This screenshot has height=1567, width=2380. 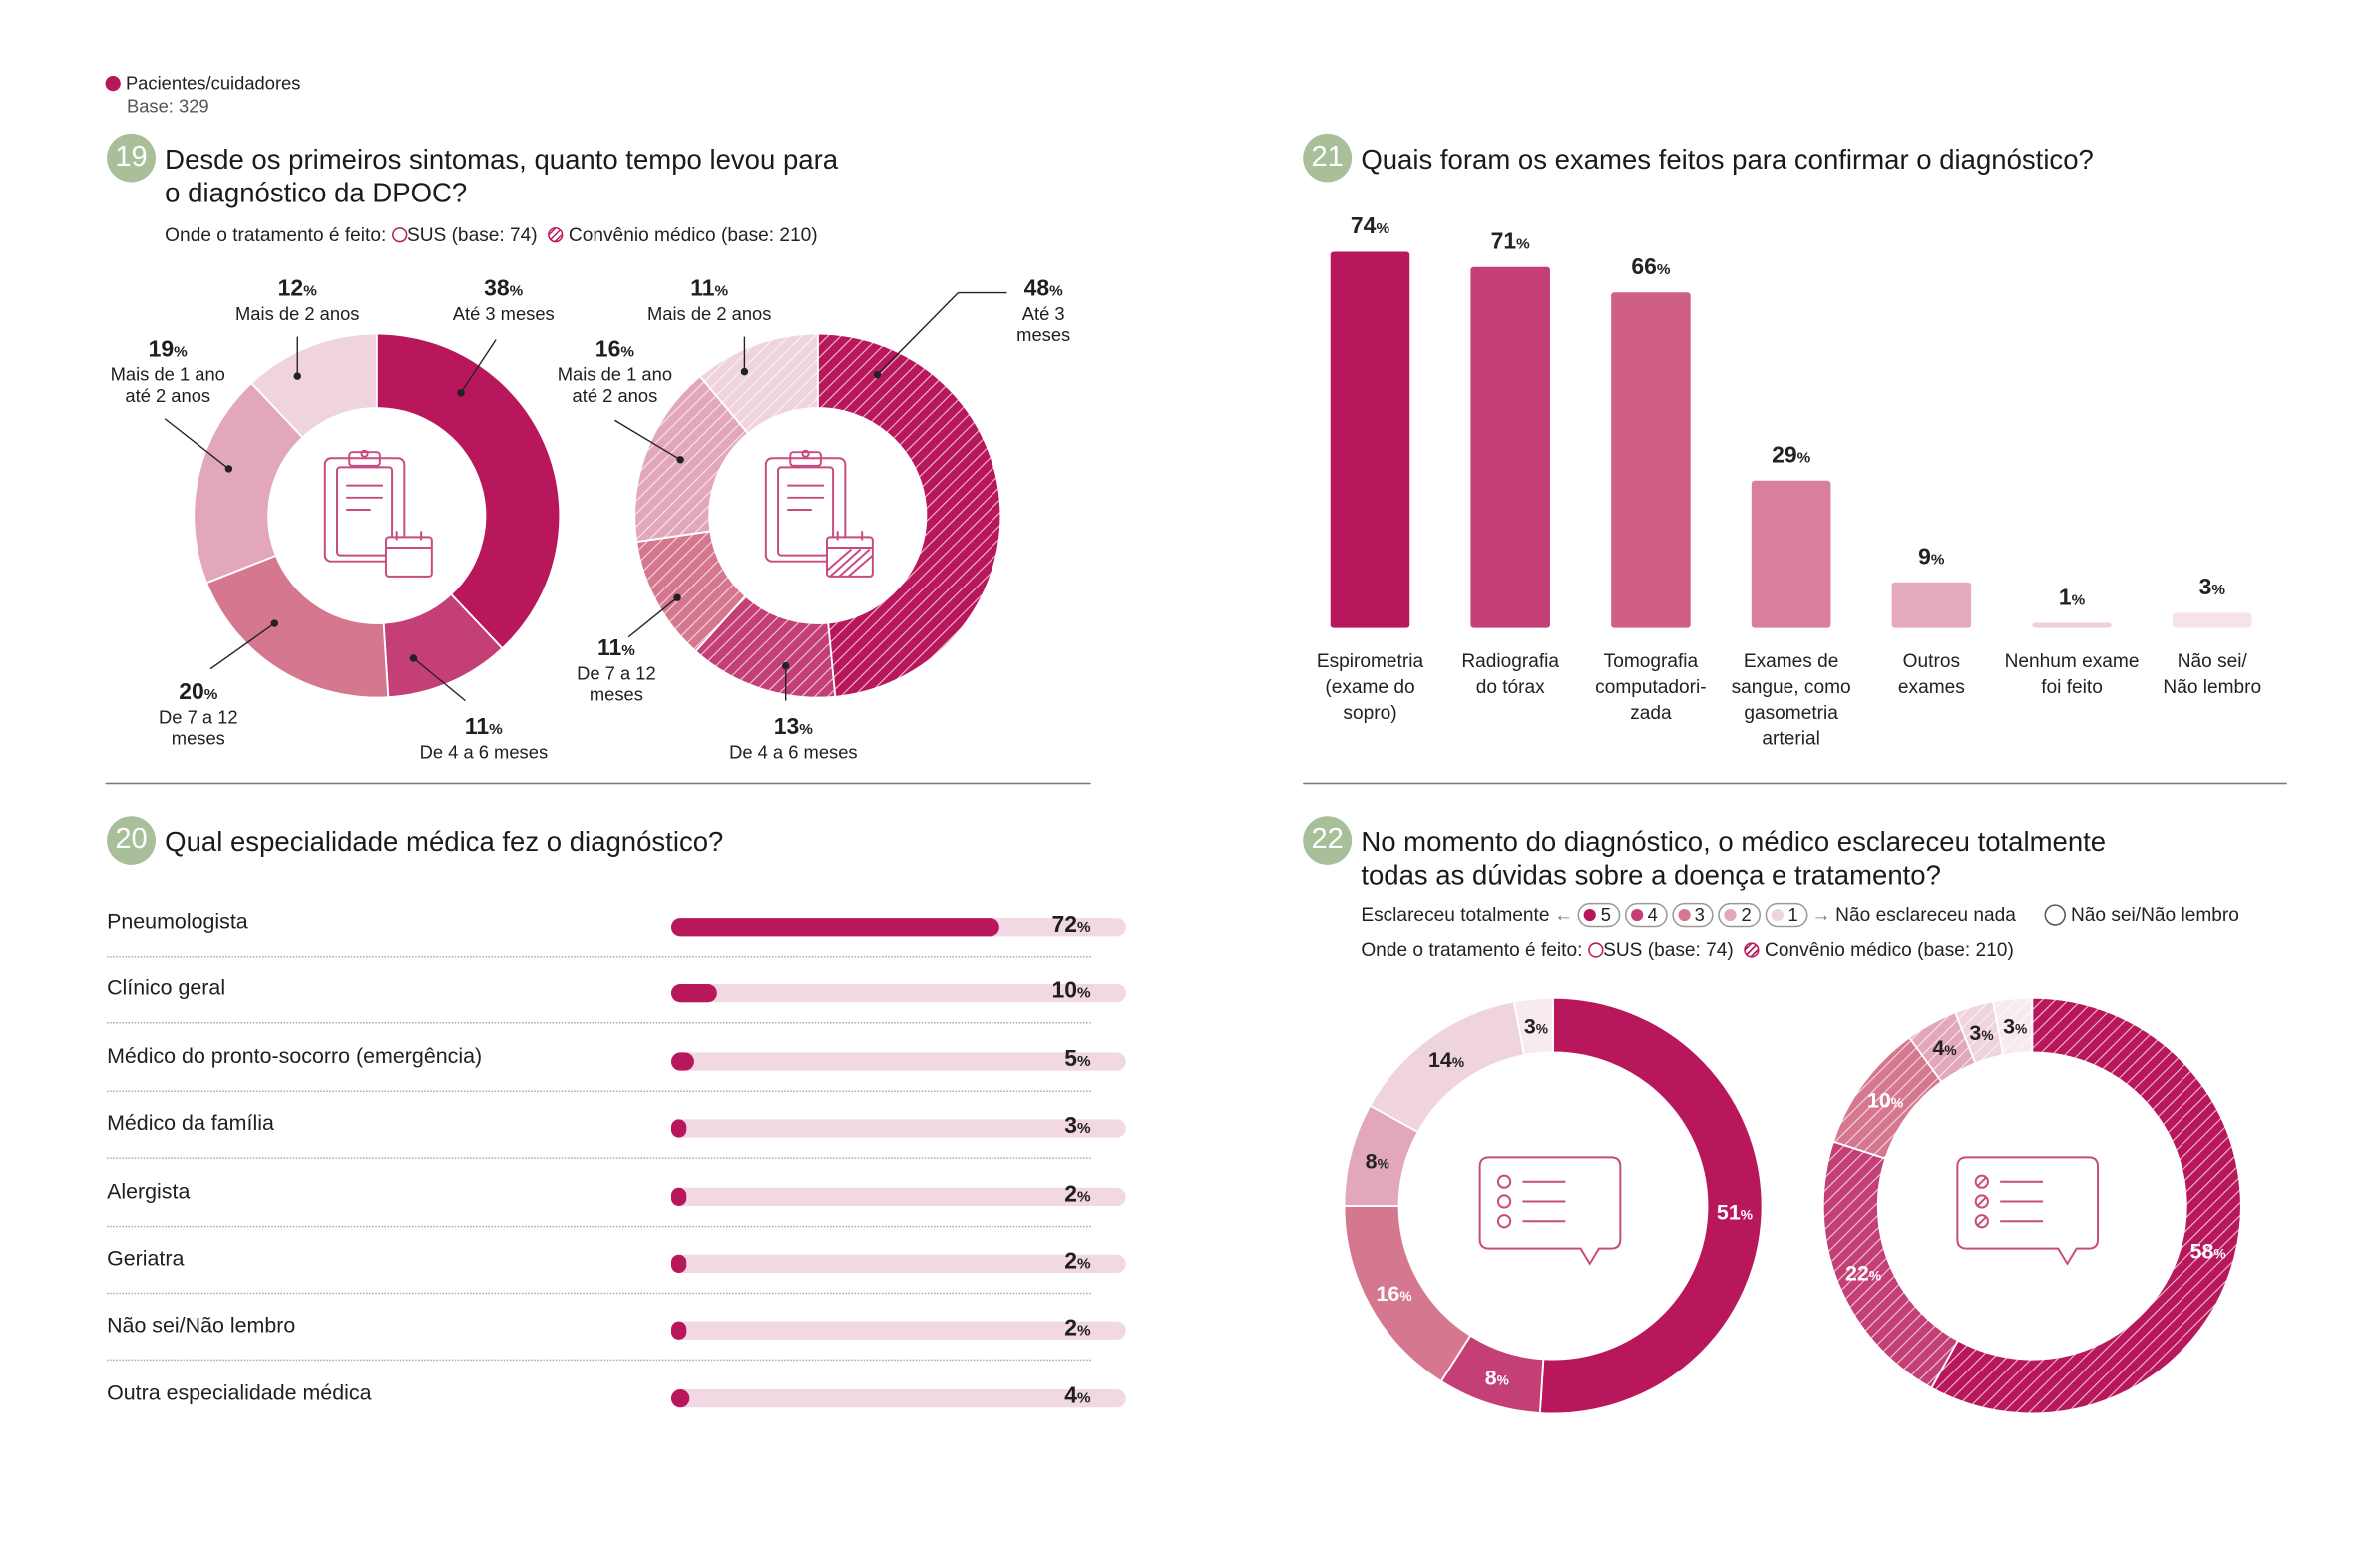 I want to click on q21-category-label-2: Tomografia computadori-zada, so click(x=1650, y=687).